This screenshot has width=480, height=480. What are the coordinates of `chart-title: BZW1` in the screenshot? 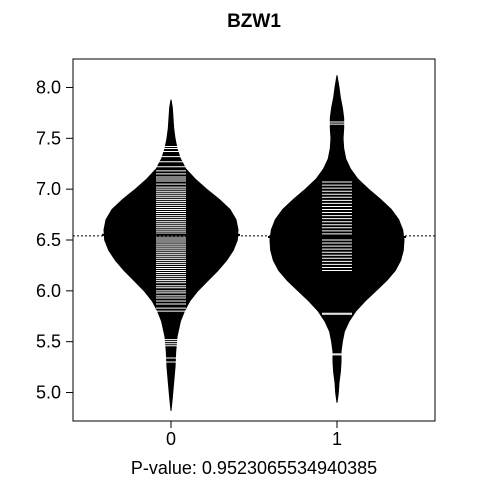 It's located at (254, 21).